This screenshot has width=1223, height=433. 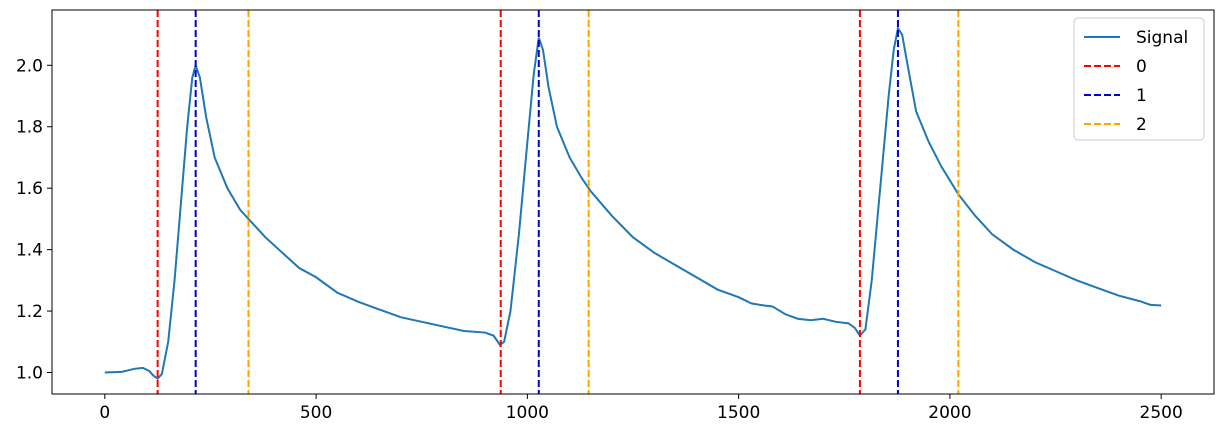 What do you see at coordinates (29, 66) in the screenshot?
I see `y-tick-label: 2.0` at bounding box center [29, 66].